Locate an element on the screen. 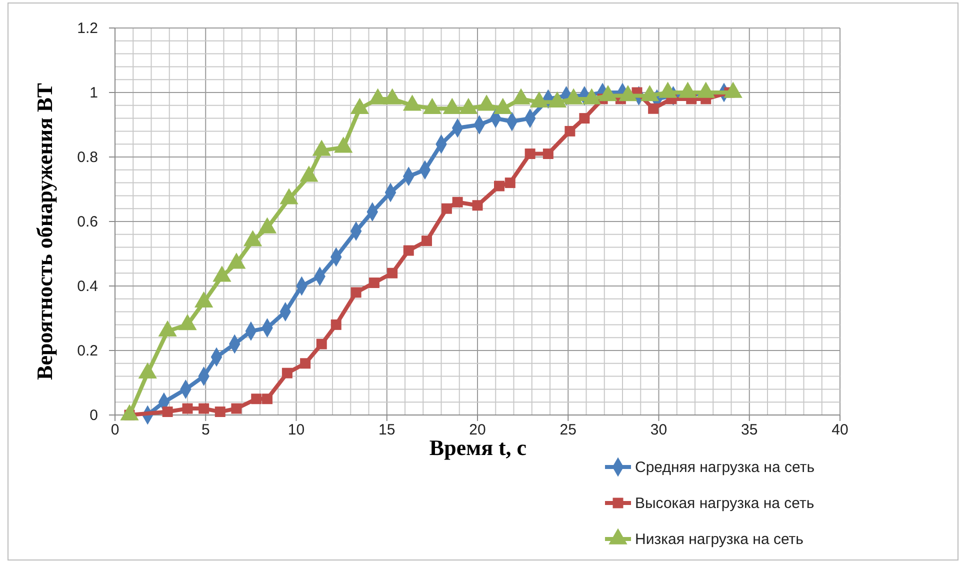  legend-label: Средняя нагрузка на сеть is located at coordinates (725, 467).